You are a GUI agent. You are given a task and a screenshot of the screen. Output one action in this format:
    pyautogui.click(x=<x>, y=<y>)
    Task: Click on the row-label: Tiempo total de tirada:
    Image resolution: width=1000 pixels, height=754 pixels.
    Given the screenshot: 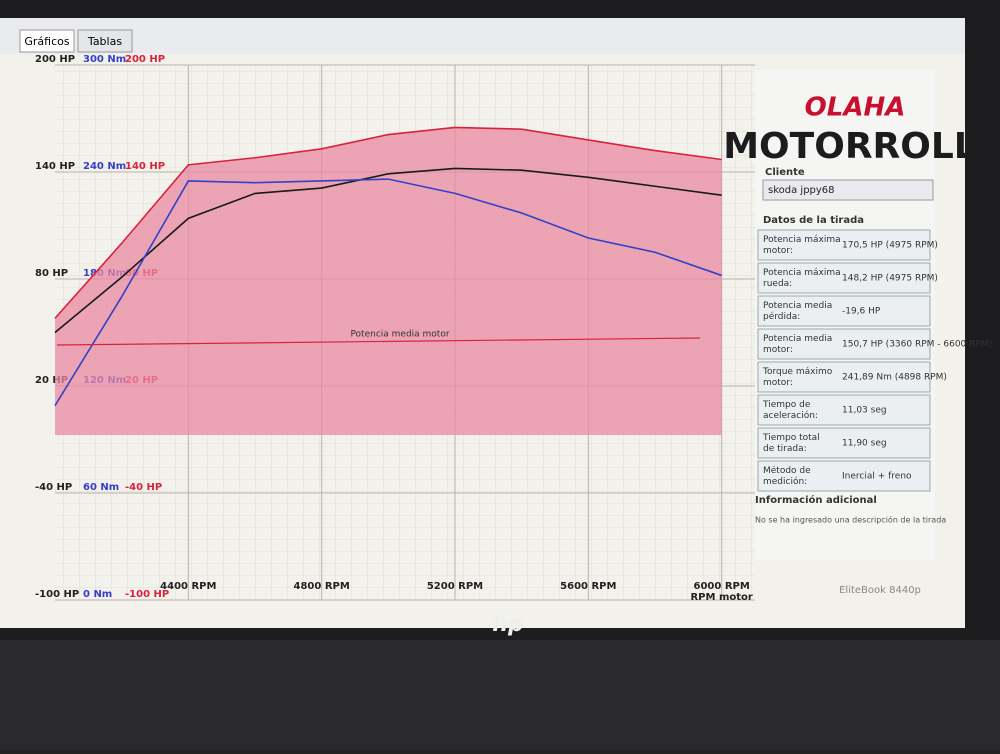 What is the action you would take?
    pyautogui.click(x=791, y=443)
    